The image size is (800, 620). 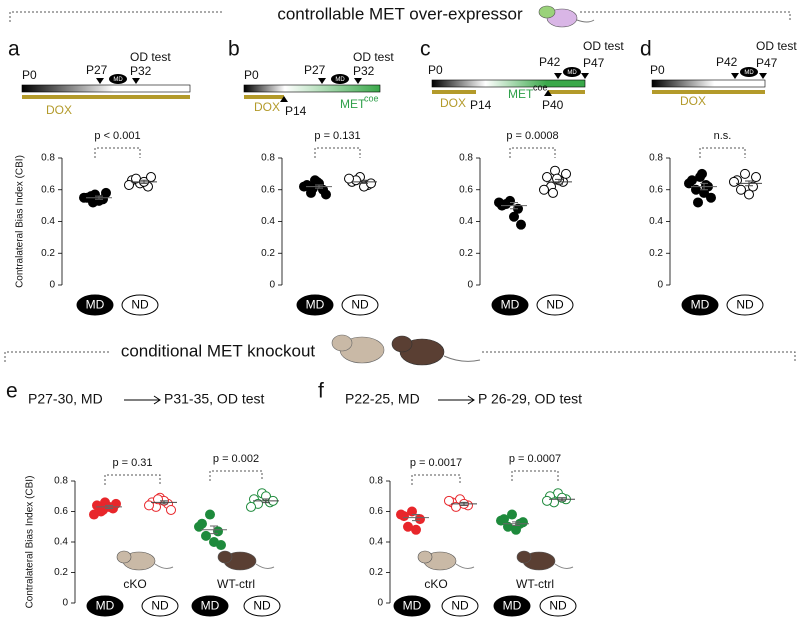 I want to click on timeline-label: coe, so click(x=371, y=98).